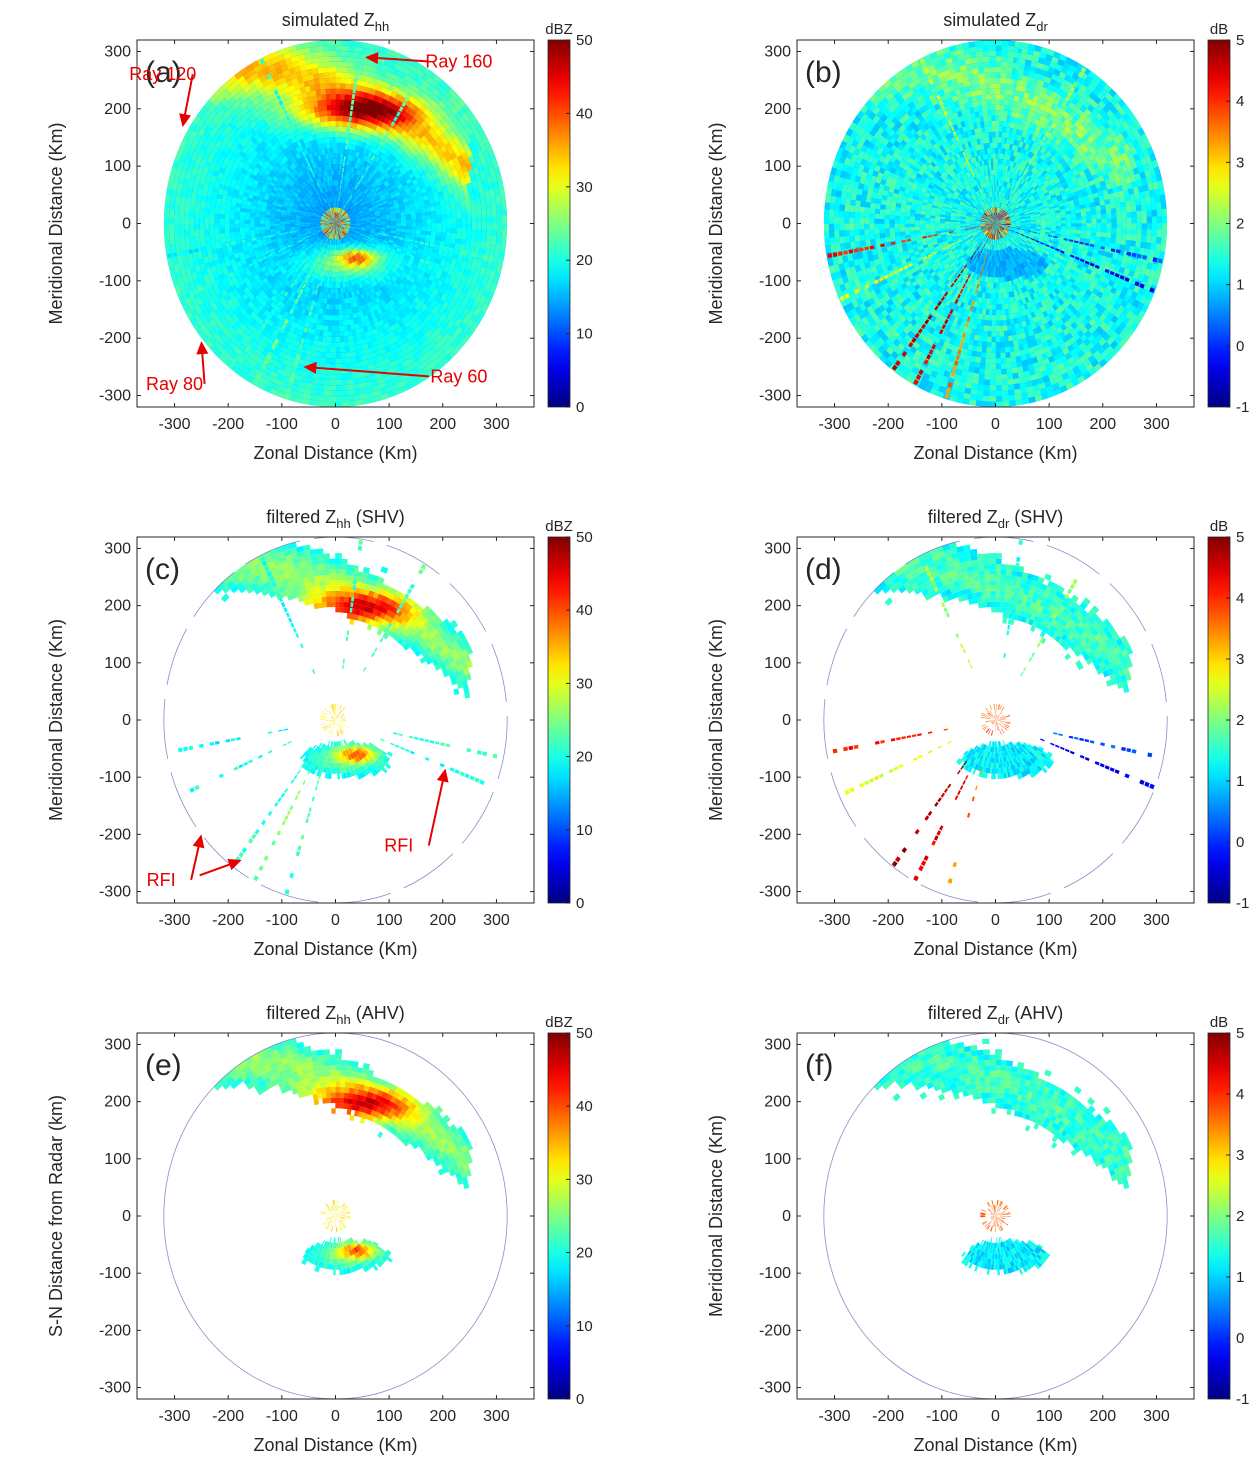 Image resolution: width=1256 pixels, height=1457 pixels. Describe the element at coordinates (819, 1065) in the screenshot. I see `panel-letter: (f)` at that location.